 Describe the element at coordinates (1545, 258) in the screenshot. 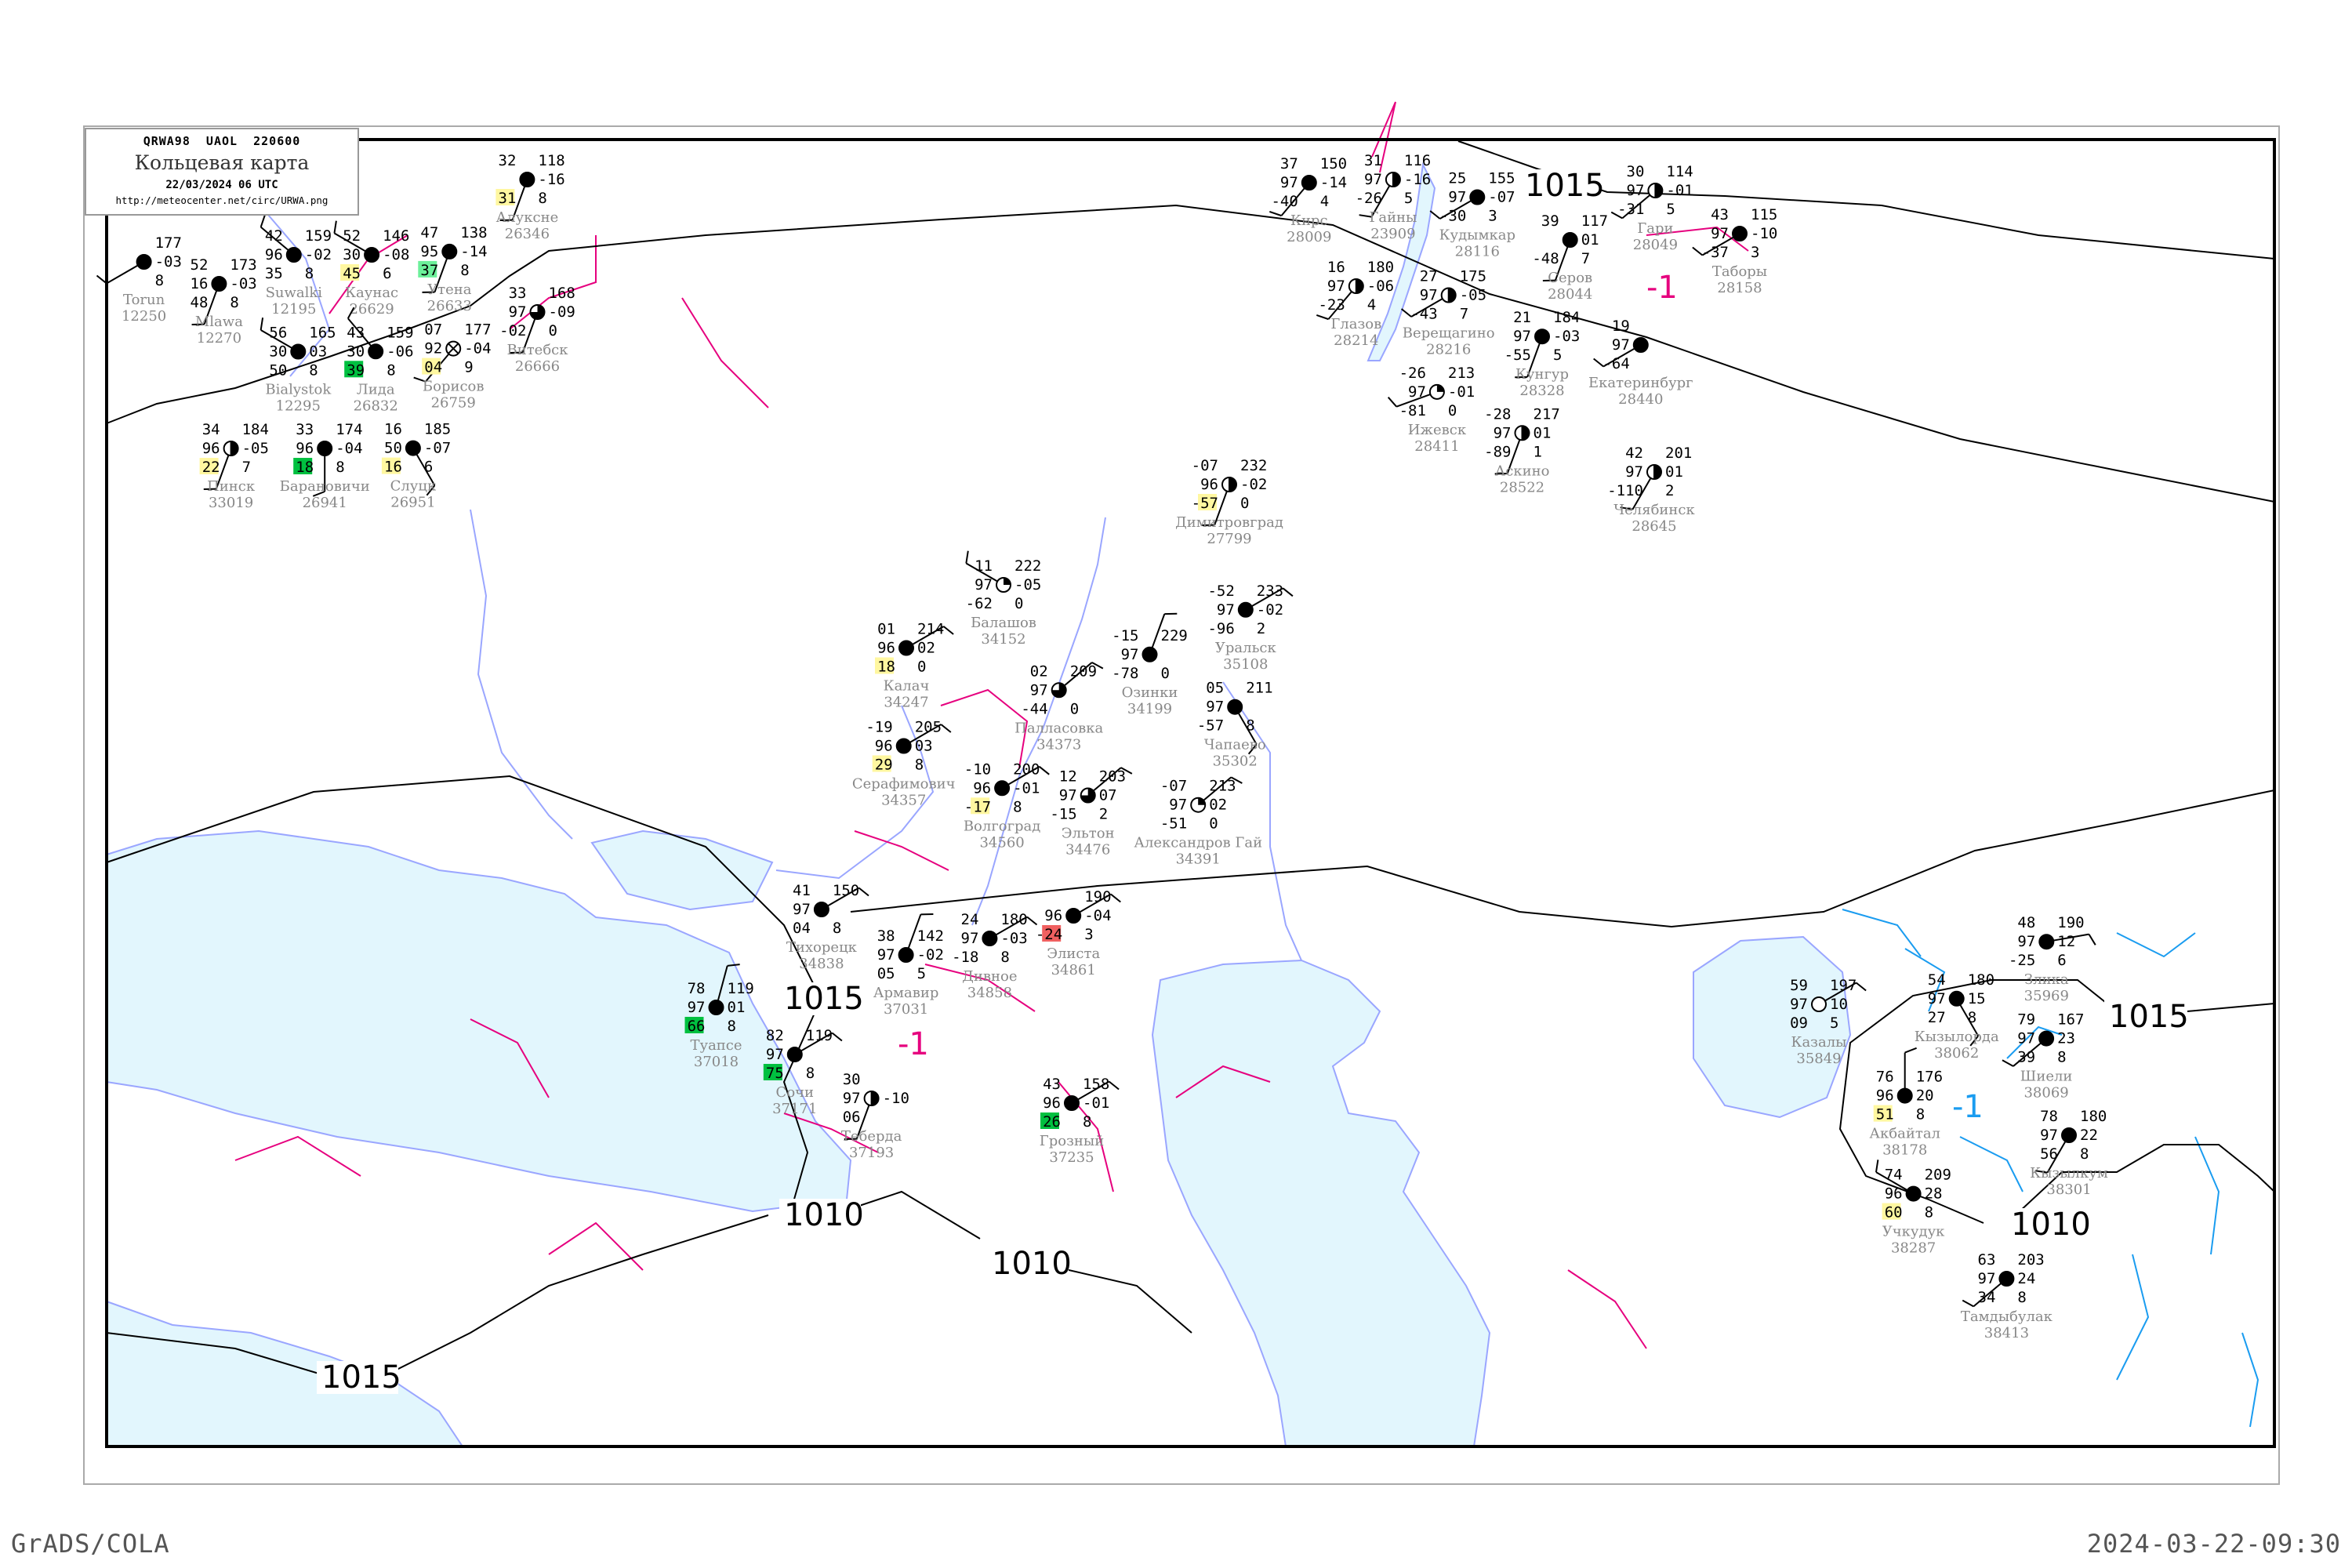

I see `station-value-bl: -48` at that location.